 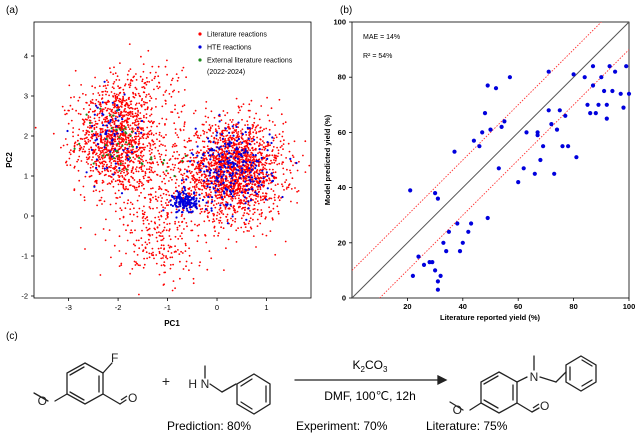 What do you see at coordinates (467, 426) in the screenshot?
I see `literature-result: Literature: 75%` at bounding box center [467, 426].